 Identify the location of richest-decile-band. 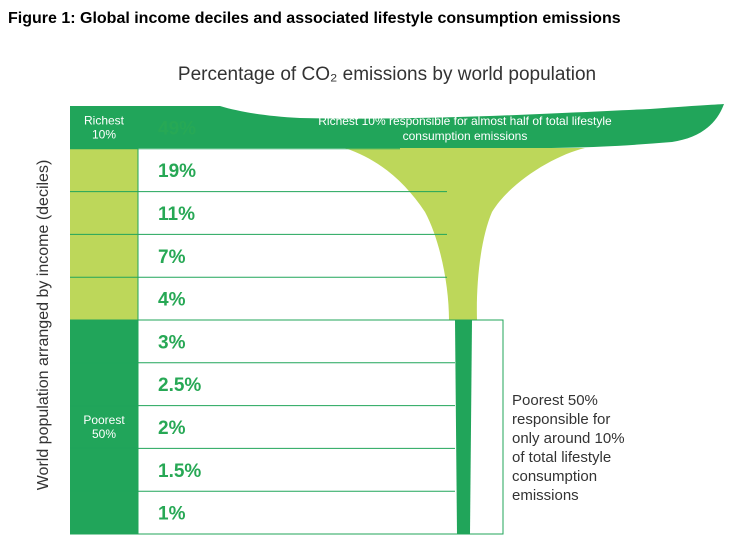
(431, 126).